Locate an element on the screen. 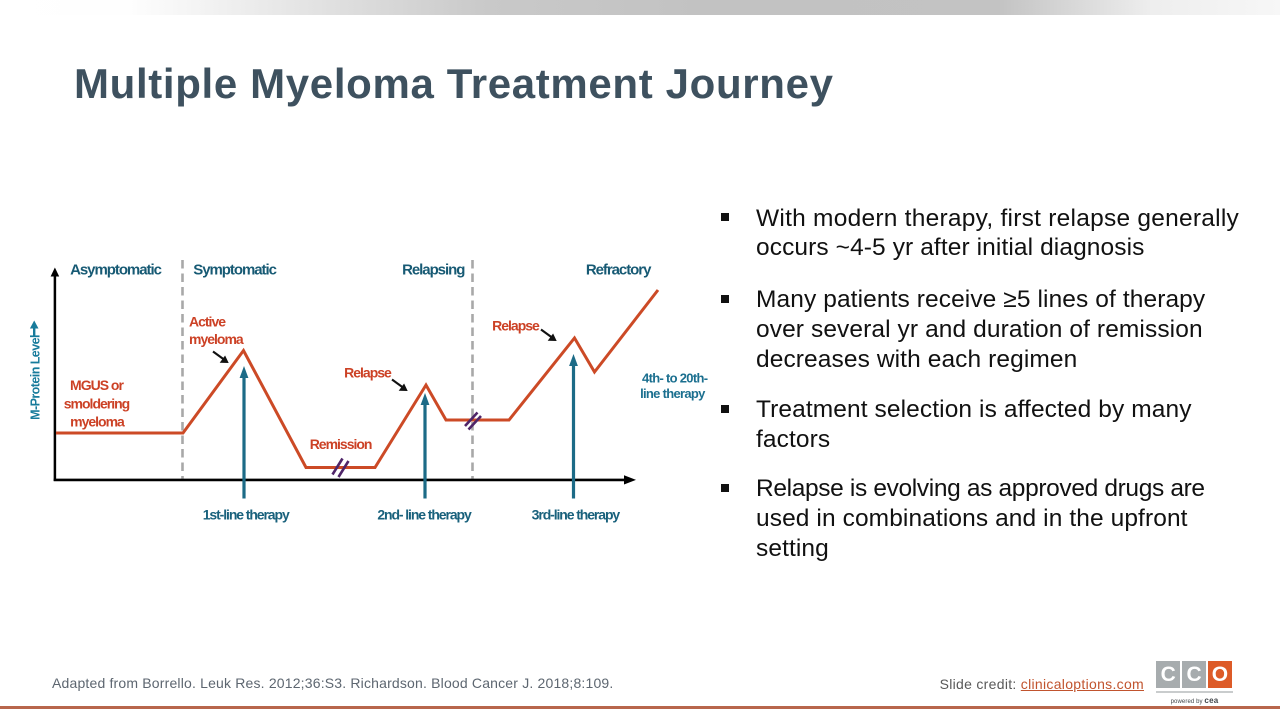 The height and width of the screenshot is (720, 1280). svg-text: Relapsing is located at coordinates (433, 270).